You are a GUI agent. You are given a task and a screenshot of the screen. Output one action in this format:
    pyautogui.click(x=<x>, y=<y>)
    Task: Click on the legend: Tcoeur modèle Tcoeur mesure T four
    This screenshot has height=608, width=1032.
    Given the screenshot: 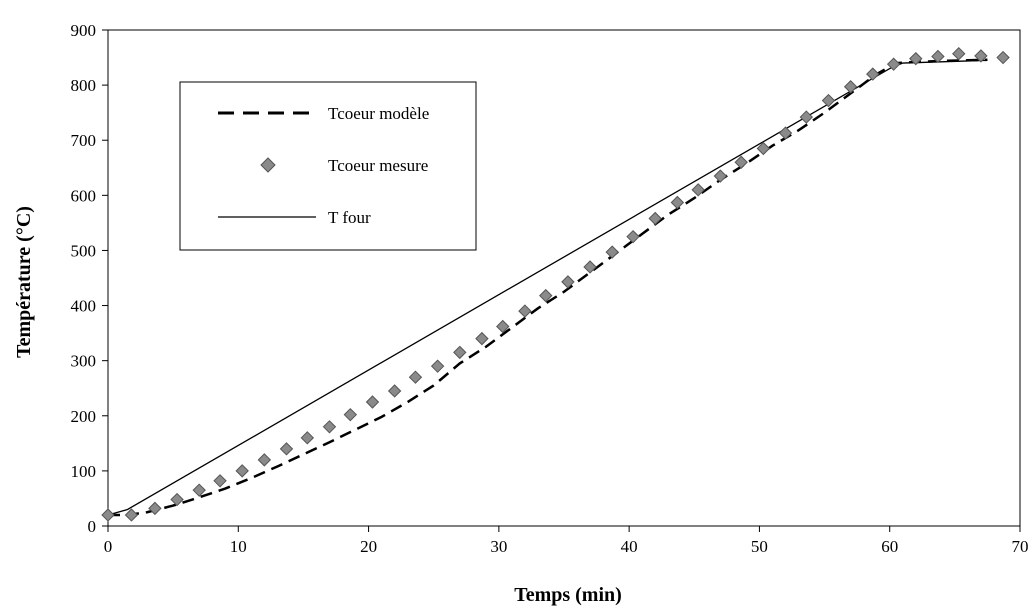 What is the action you would take?
    pyautogui.click(x=328, y=166)
    